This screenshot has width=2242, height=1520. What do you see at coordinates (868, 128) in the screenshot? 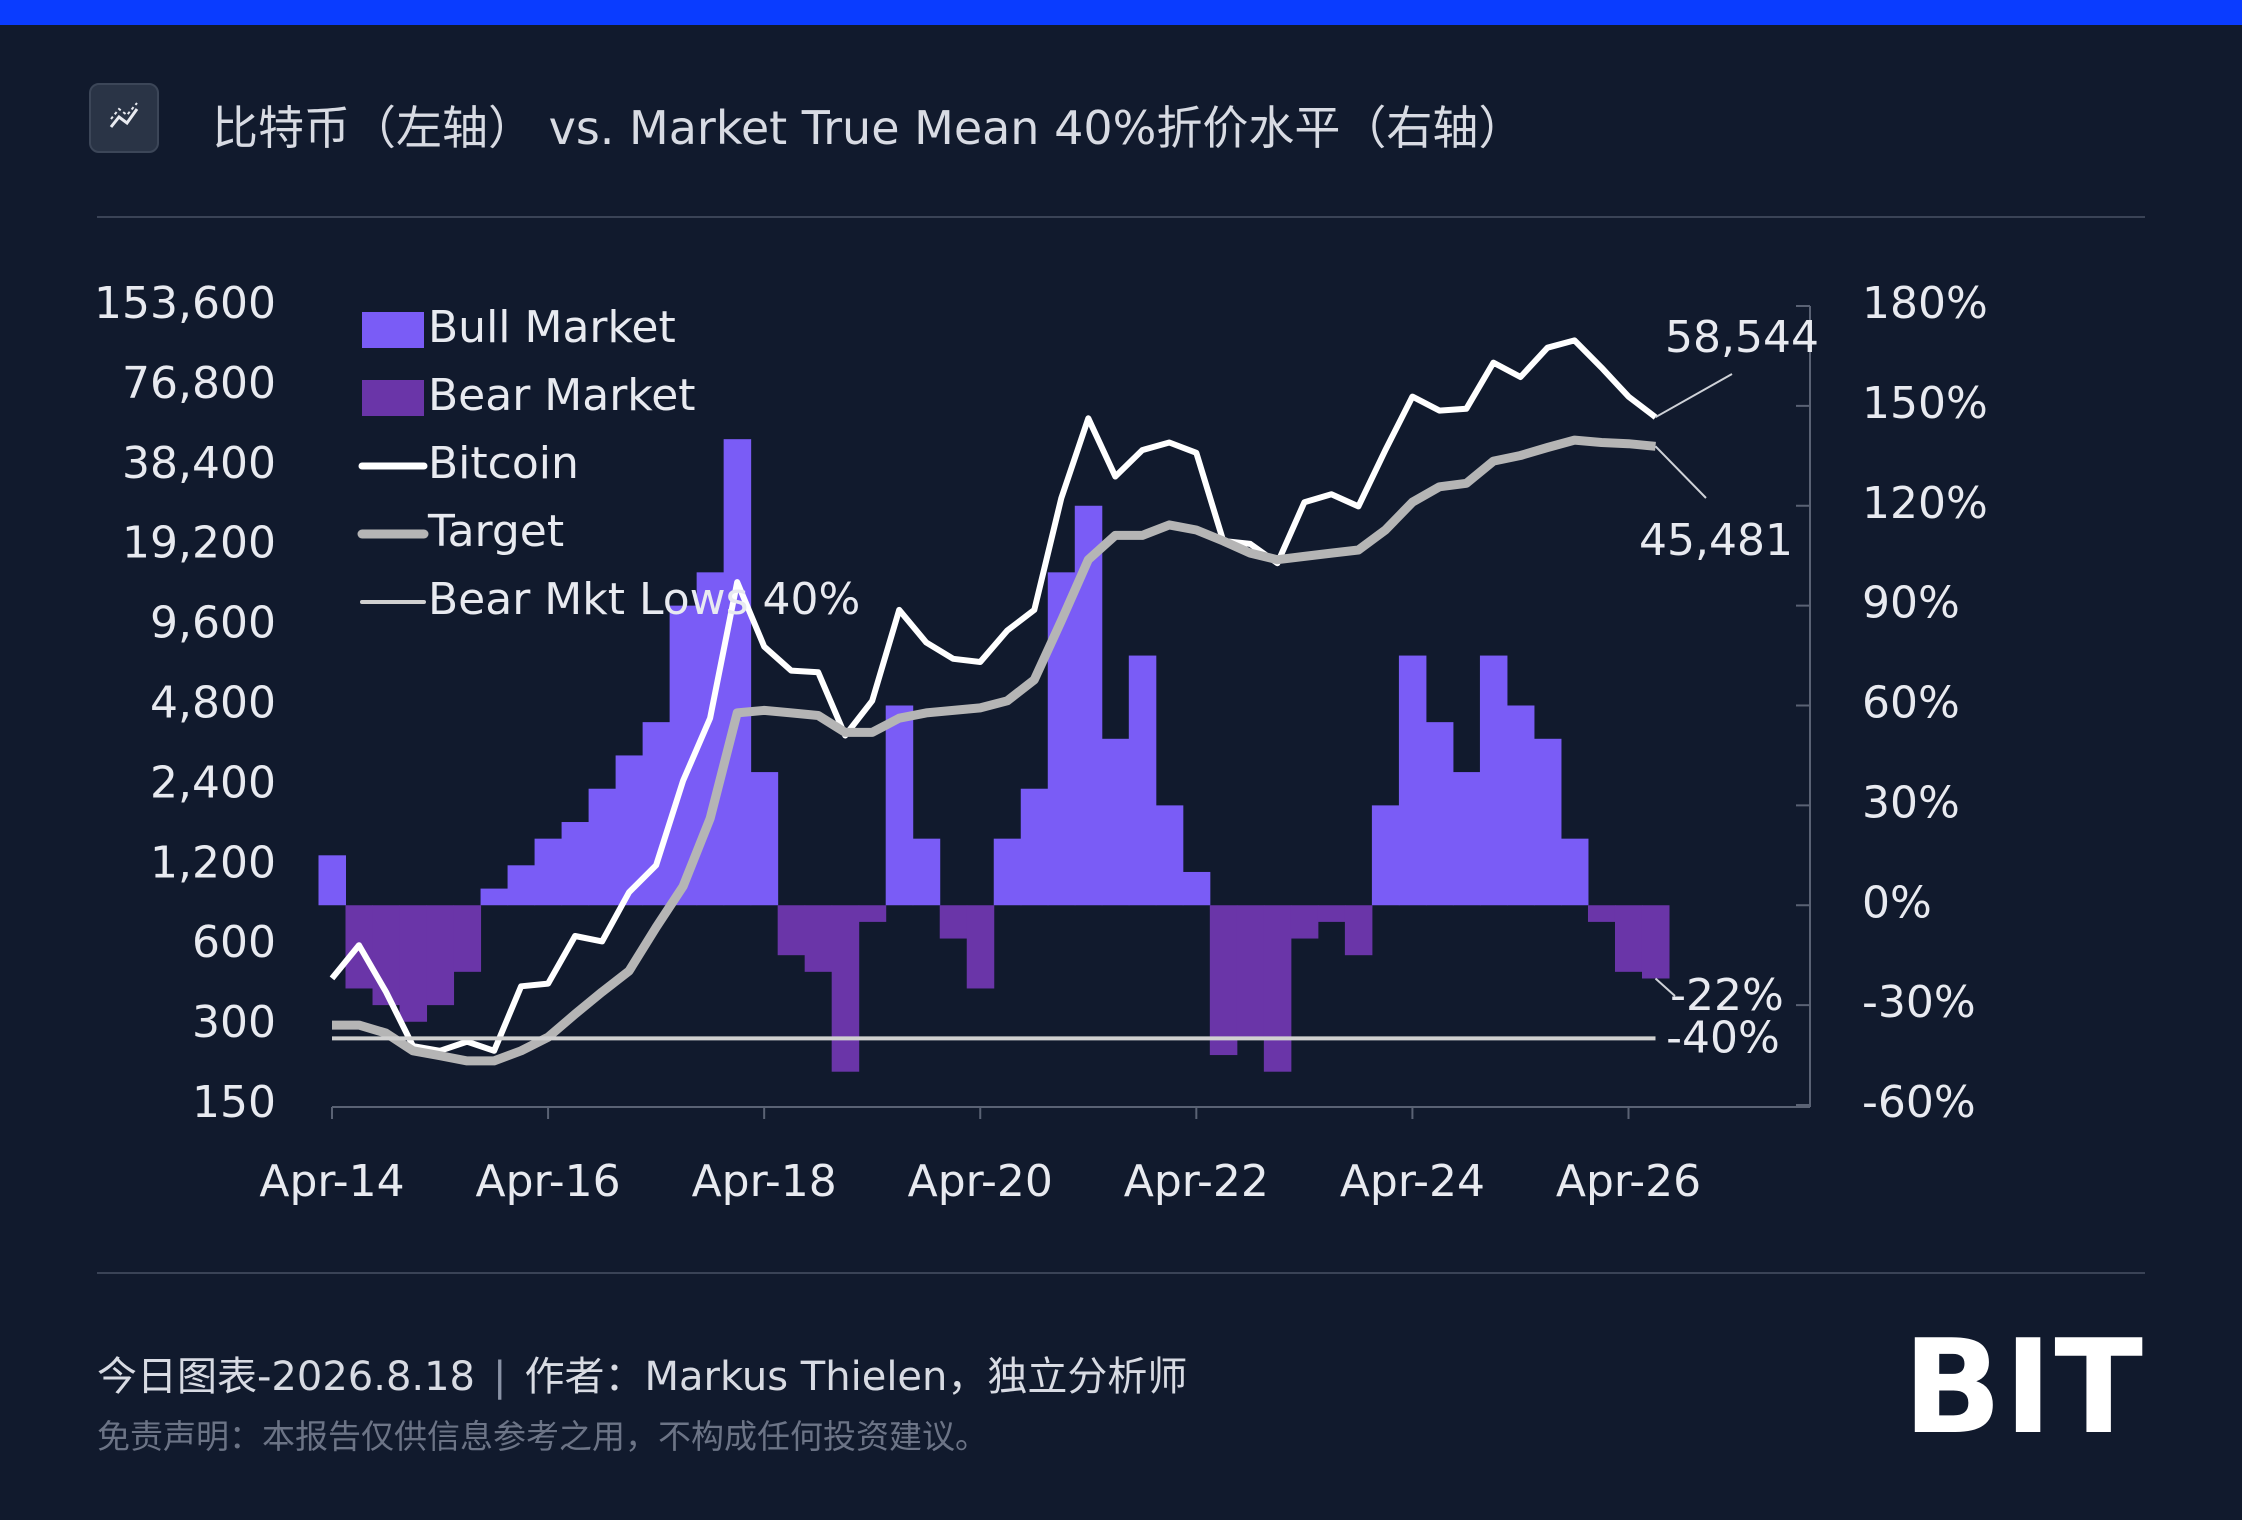
I see `chart-title: 比特币（左轴） vs. Market True Mean 40%折价水平（右轴）` at bounding box center [868, 128].